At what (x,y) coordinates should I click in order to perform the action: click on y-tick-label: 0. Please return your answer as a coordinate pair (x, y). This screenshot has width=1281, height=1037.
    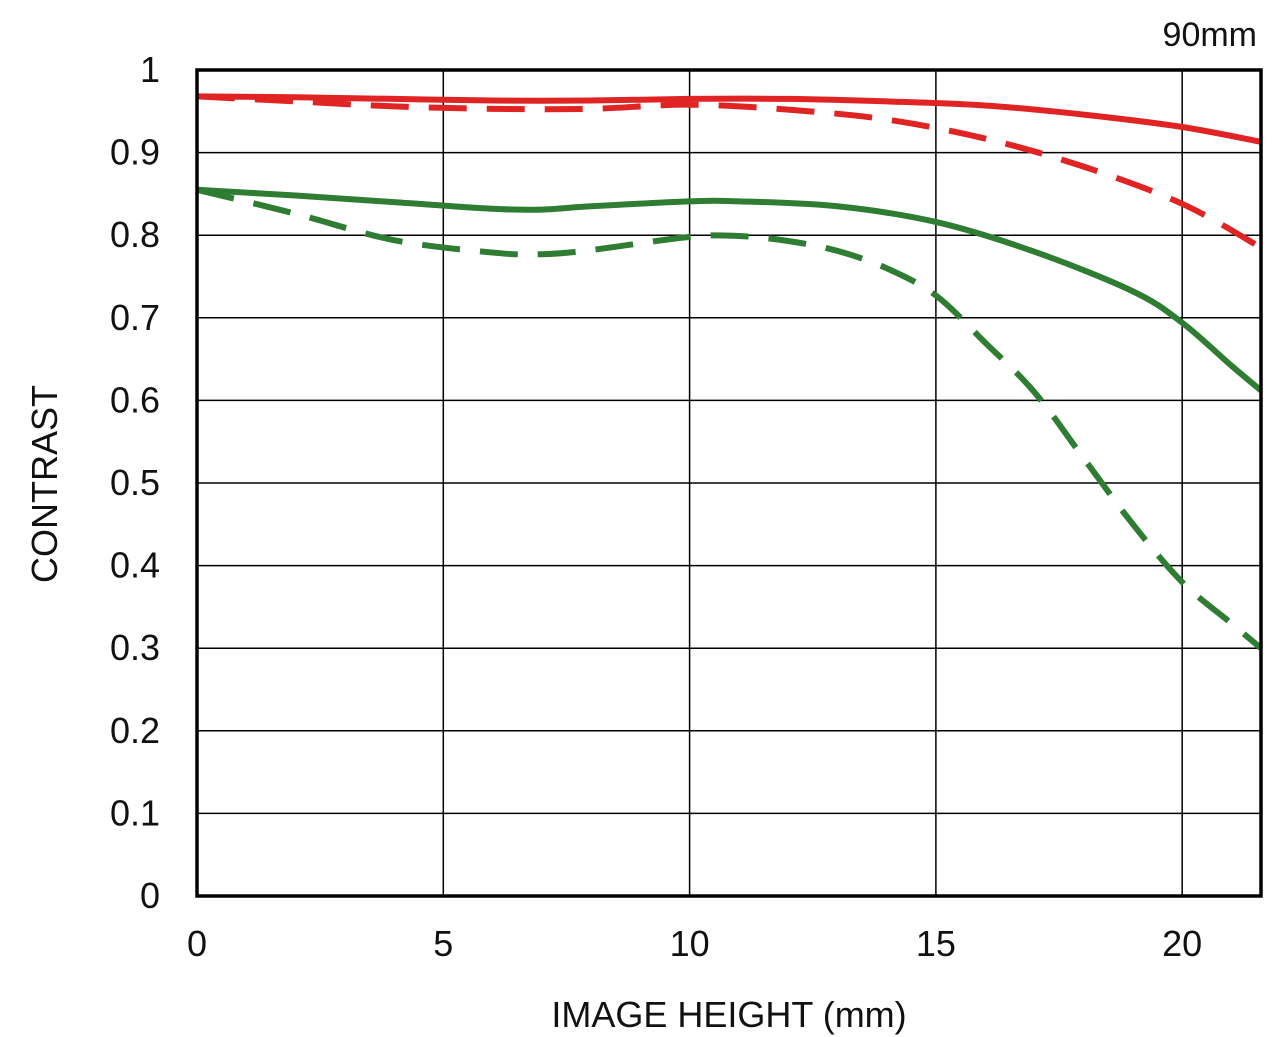
    Looking at the image, I should click on (150, 895).